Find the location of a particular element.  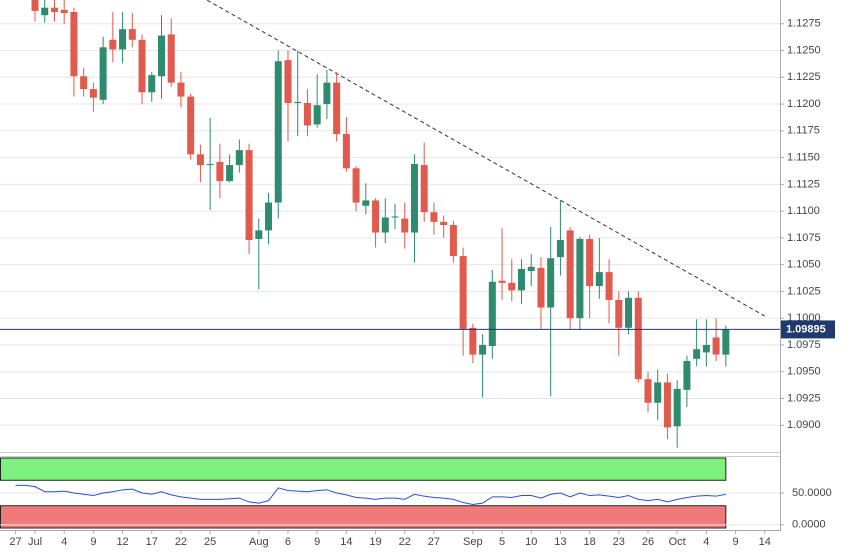

y-tick-label: 1.1200 is located at coordinates (804, 104).